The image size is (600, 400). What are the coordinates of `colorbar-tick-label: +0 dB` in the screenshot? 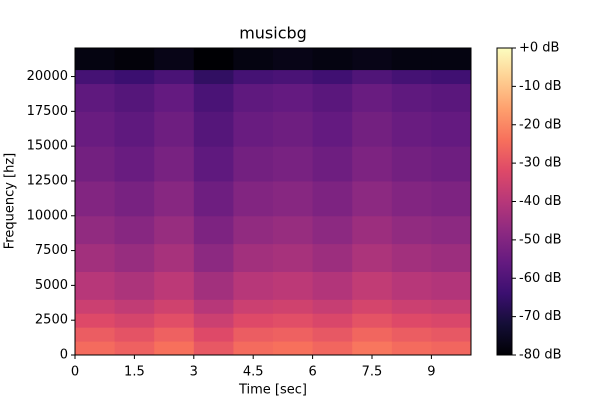 It's located at (539, 48).